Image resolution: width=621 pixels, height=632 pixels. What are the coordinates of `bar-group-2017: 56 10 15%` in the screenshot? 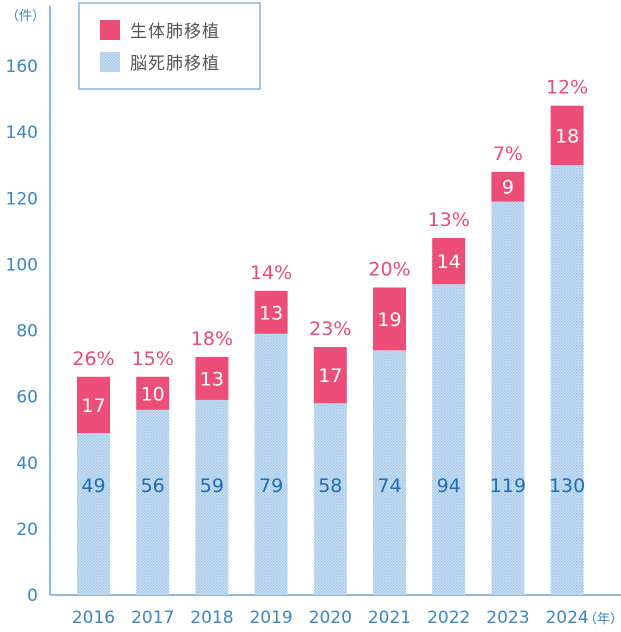 It's located at (153, 471).